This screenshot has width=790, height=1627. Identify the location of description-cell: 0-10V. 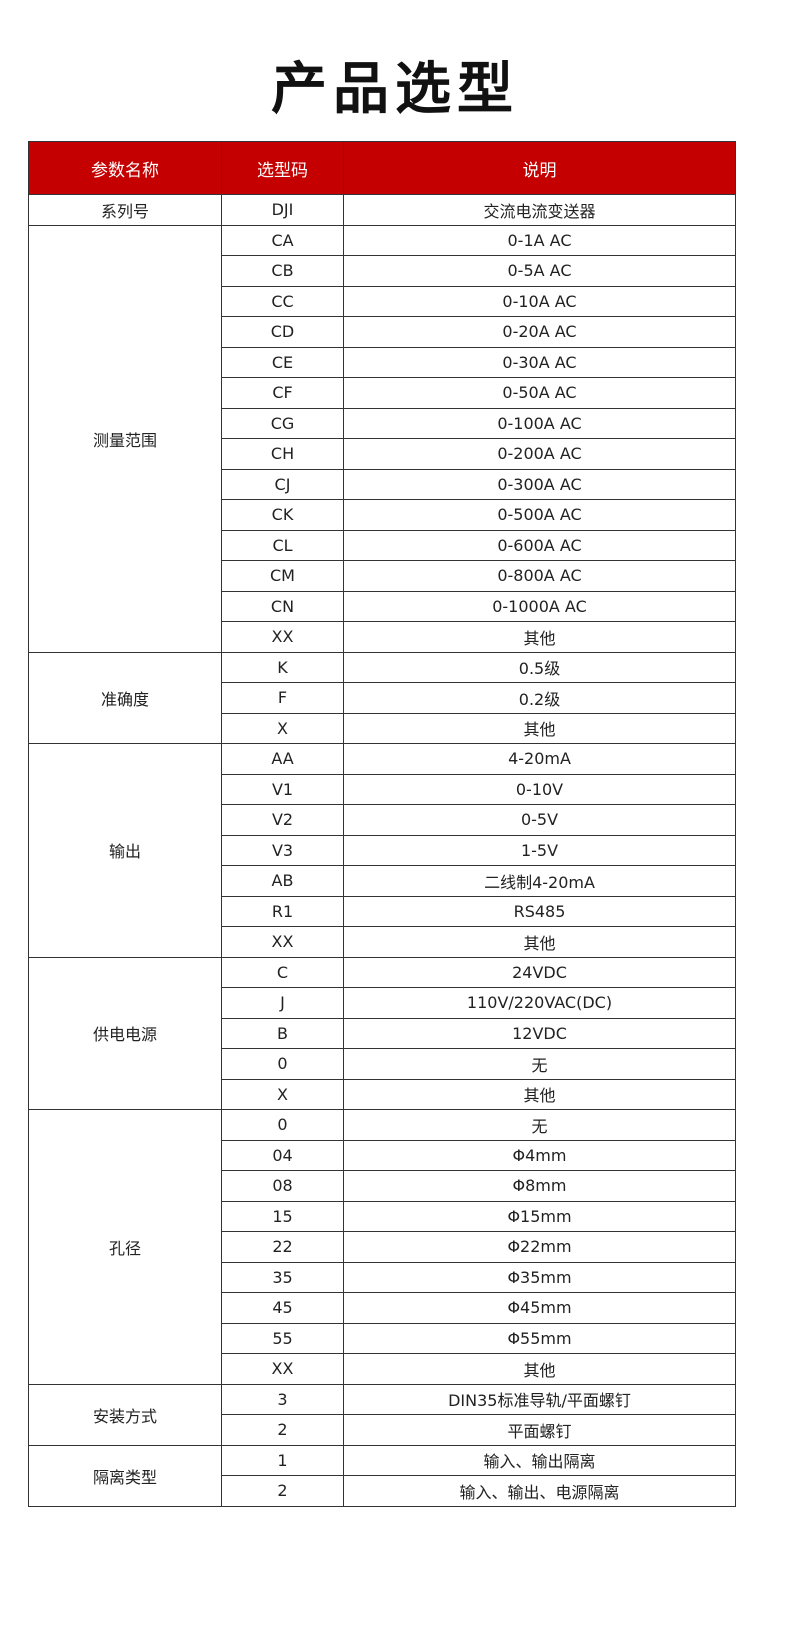
(539, 789).